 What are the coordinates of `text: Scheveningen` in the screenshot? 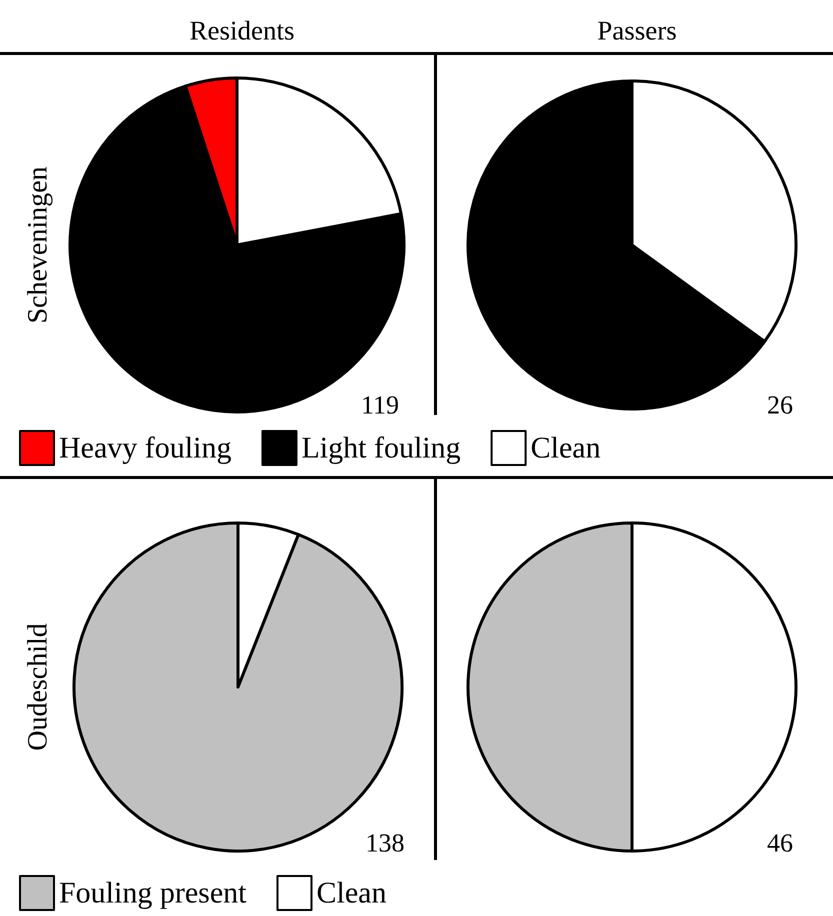 It's located at (38, 245).